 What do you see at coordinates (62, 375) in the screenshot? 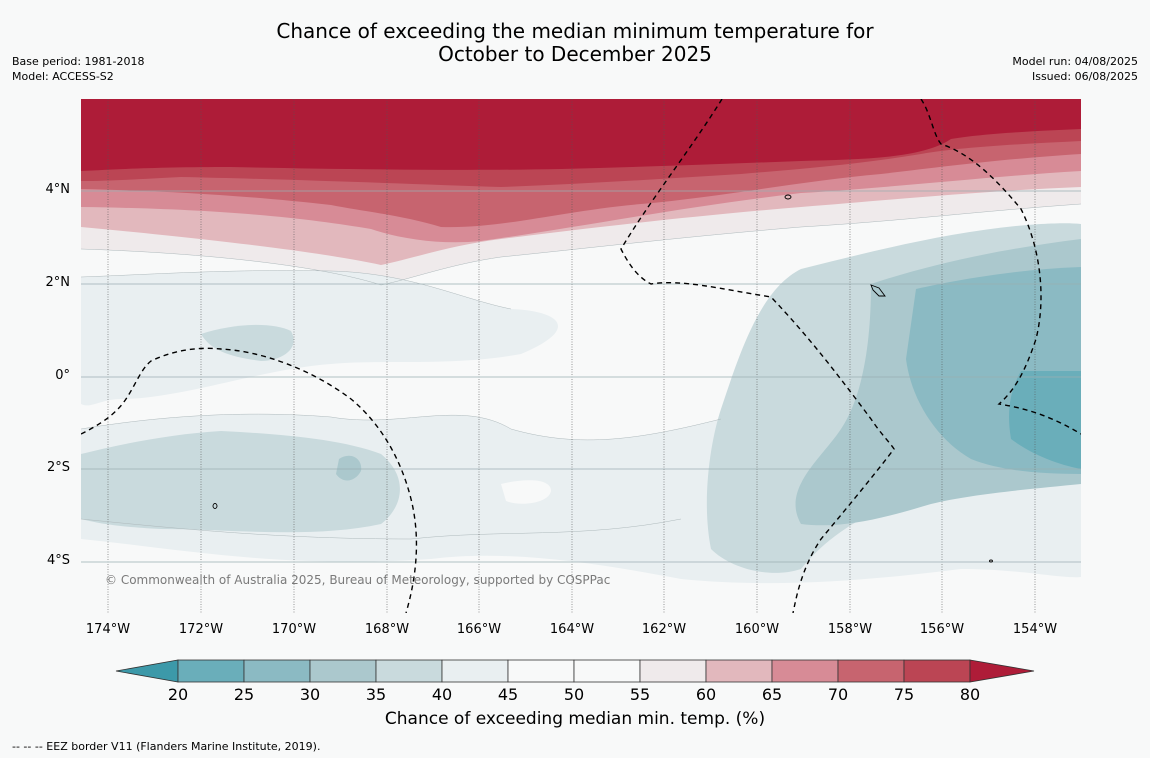
I see `y-tick: 0°` at bounding box center [62, 375].